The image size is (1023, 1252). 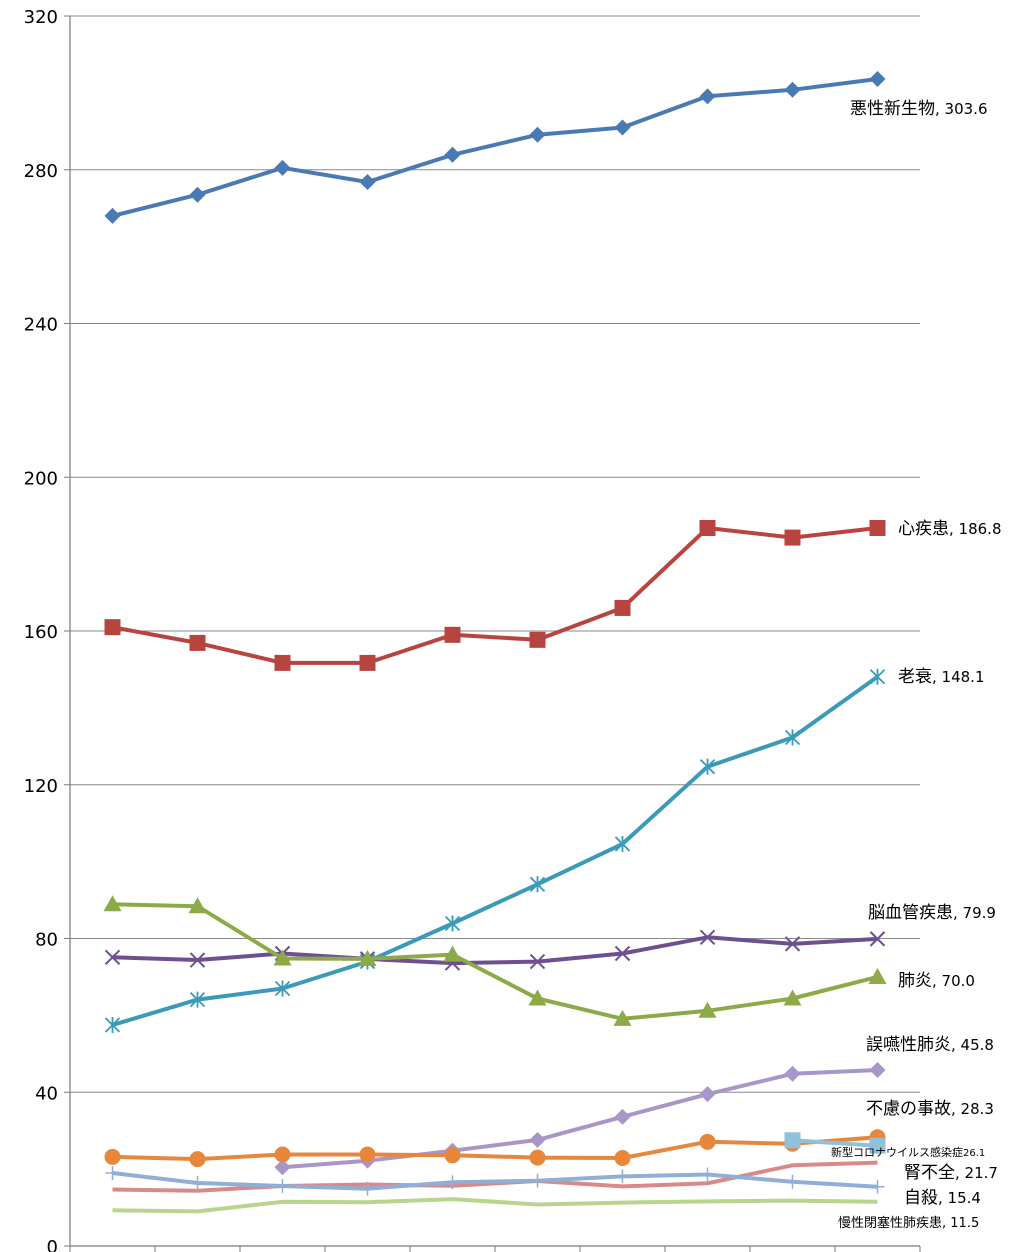 I want to click on series-name: 慢性閉塞性肺疾患, so click(x=890, y=1223).